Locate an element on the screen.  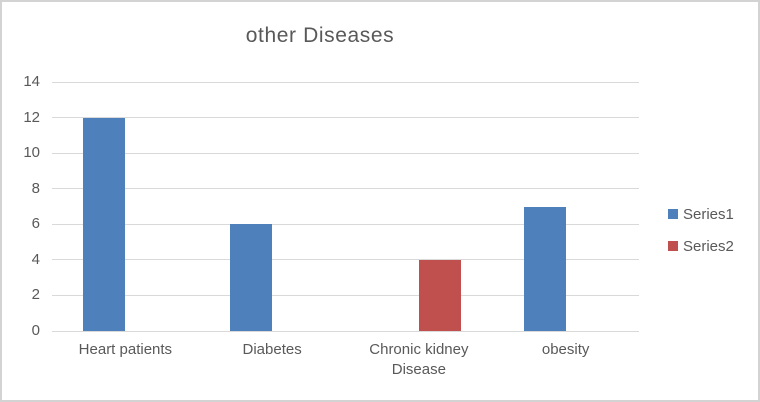
legend-swatch-series2 is located at coordinates (673, 246).